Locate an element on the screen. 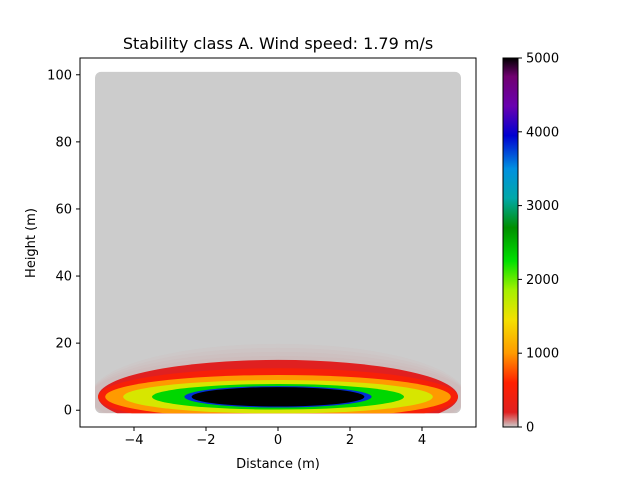 This screenshot has height=480, width=640. x-tick-label: −4 is located at coordinates (133, 440).